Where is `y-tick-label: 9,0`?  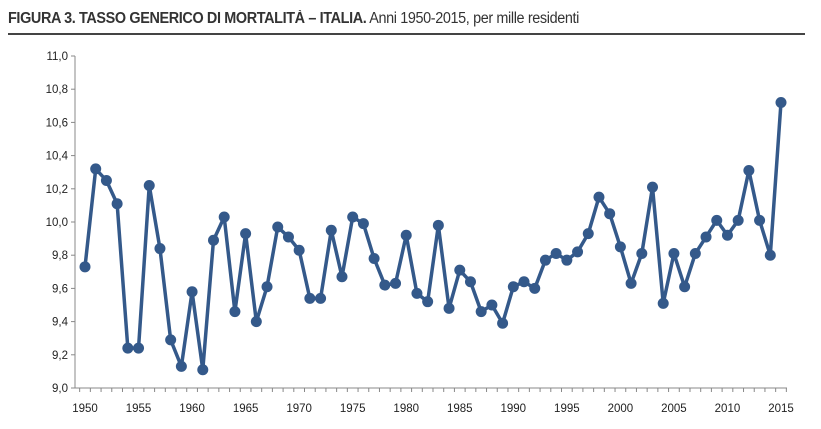
y-tick-label: 9,0 is located at coordinates (60, 389).